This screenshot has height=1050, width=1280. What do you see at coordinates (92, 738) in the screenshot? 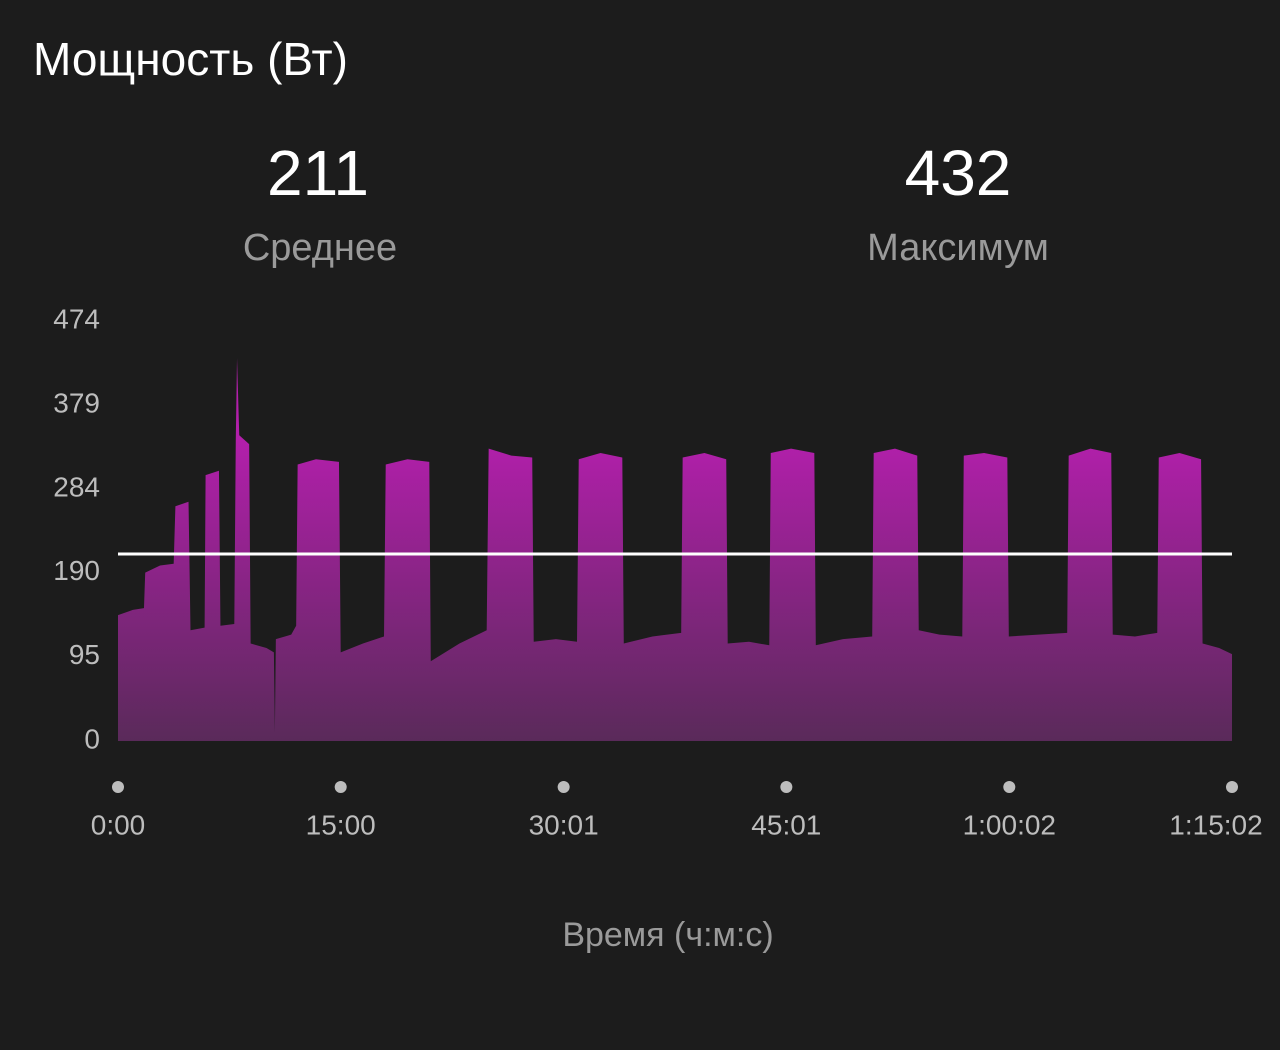
I see `y-tick-label: 0` at bounding box center [92, 738].